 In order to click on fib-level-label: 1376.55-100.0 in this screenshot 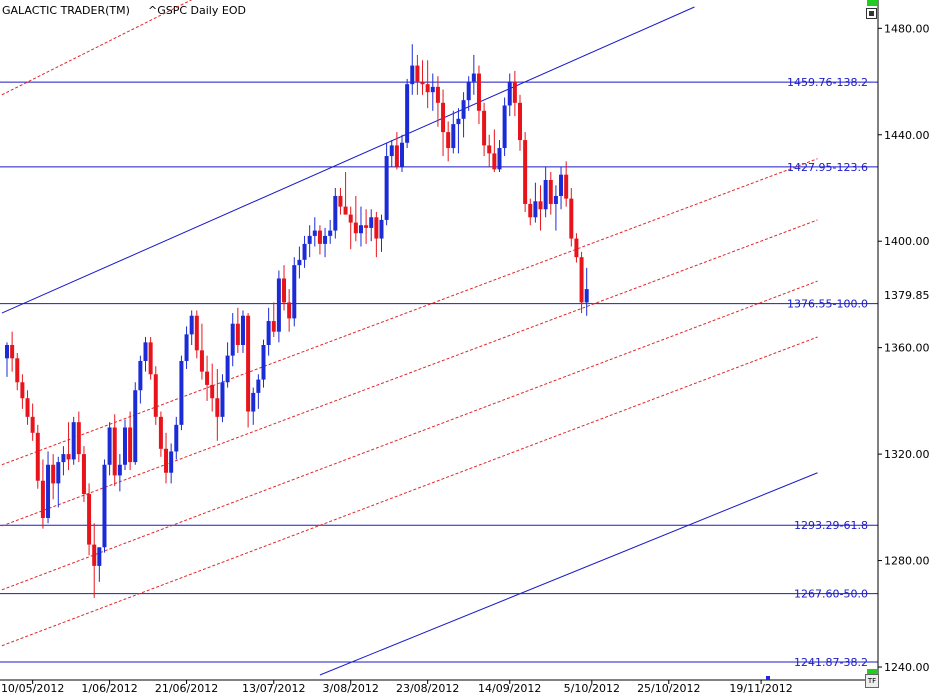, I will do `click(827, 304)`.